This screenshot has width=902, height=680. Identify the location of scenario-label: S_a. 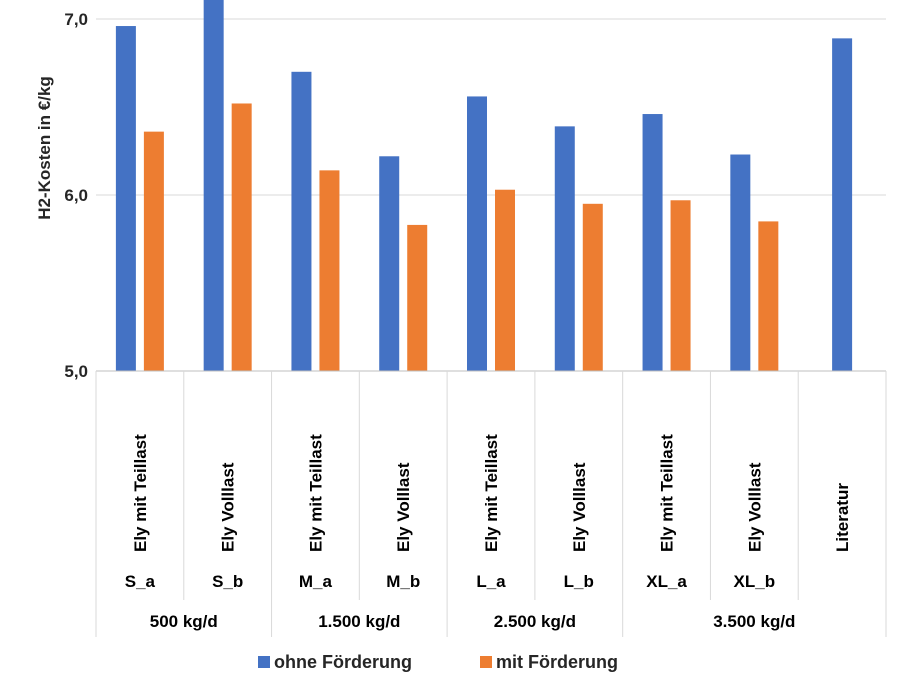
(140, 581).